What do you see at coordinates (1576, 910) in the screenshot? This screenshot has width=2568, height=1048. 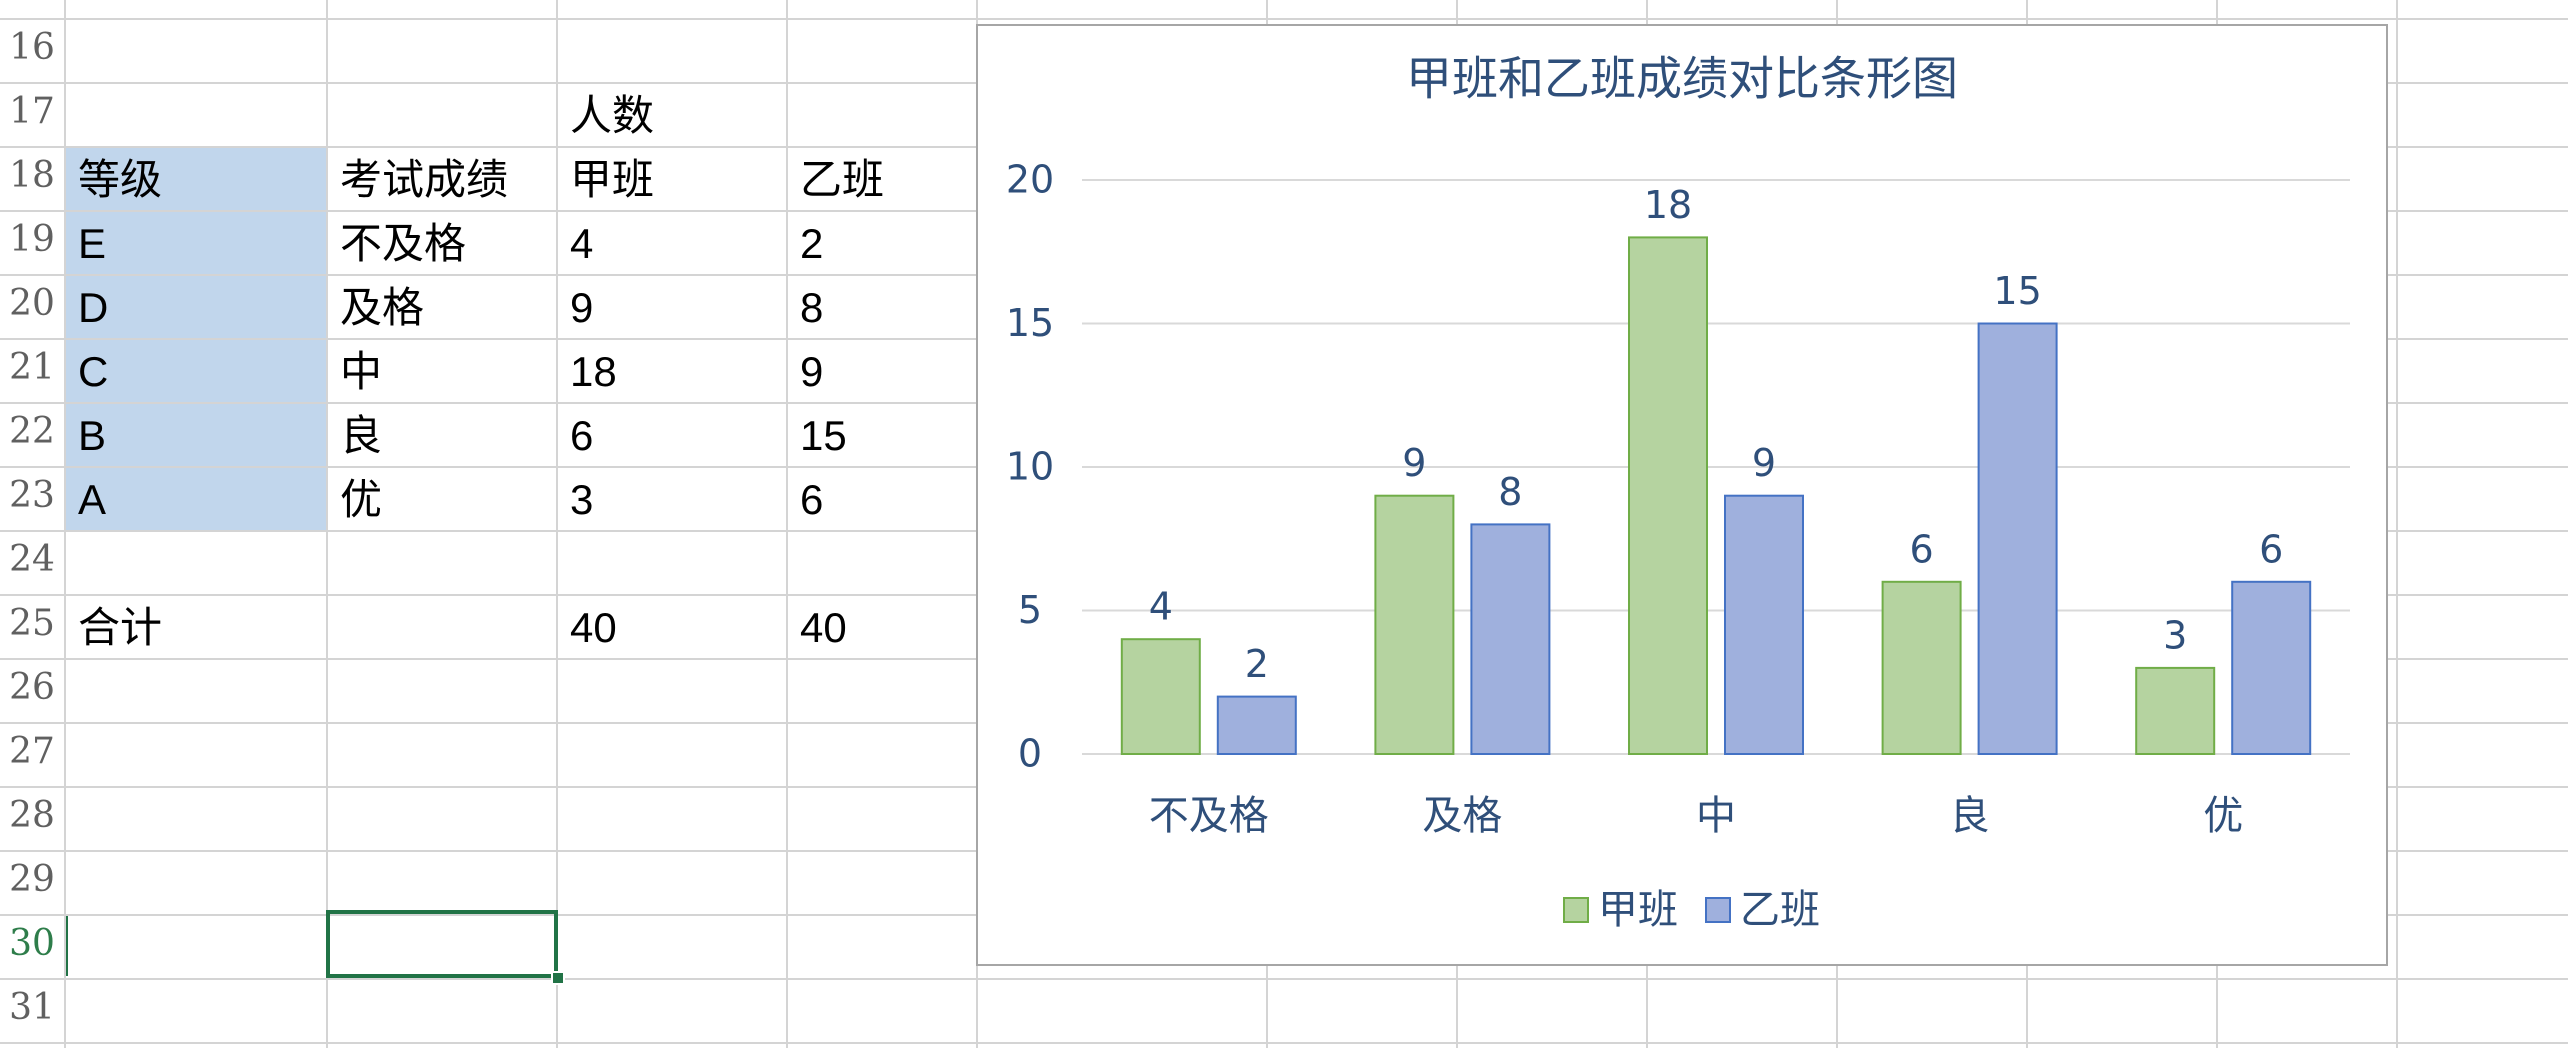 I see `legend-swatch-class-a` at bounding box center [1576, 910].